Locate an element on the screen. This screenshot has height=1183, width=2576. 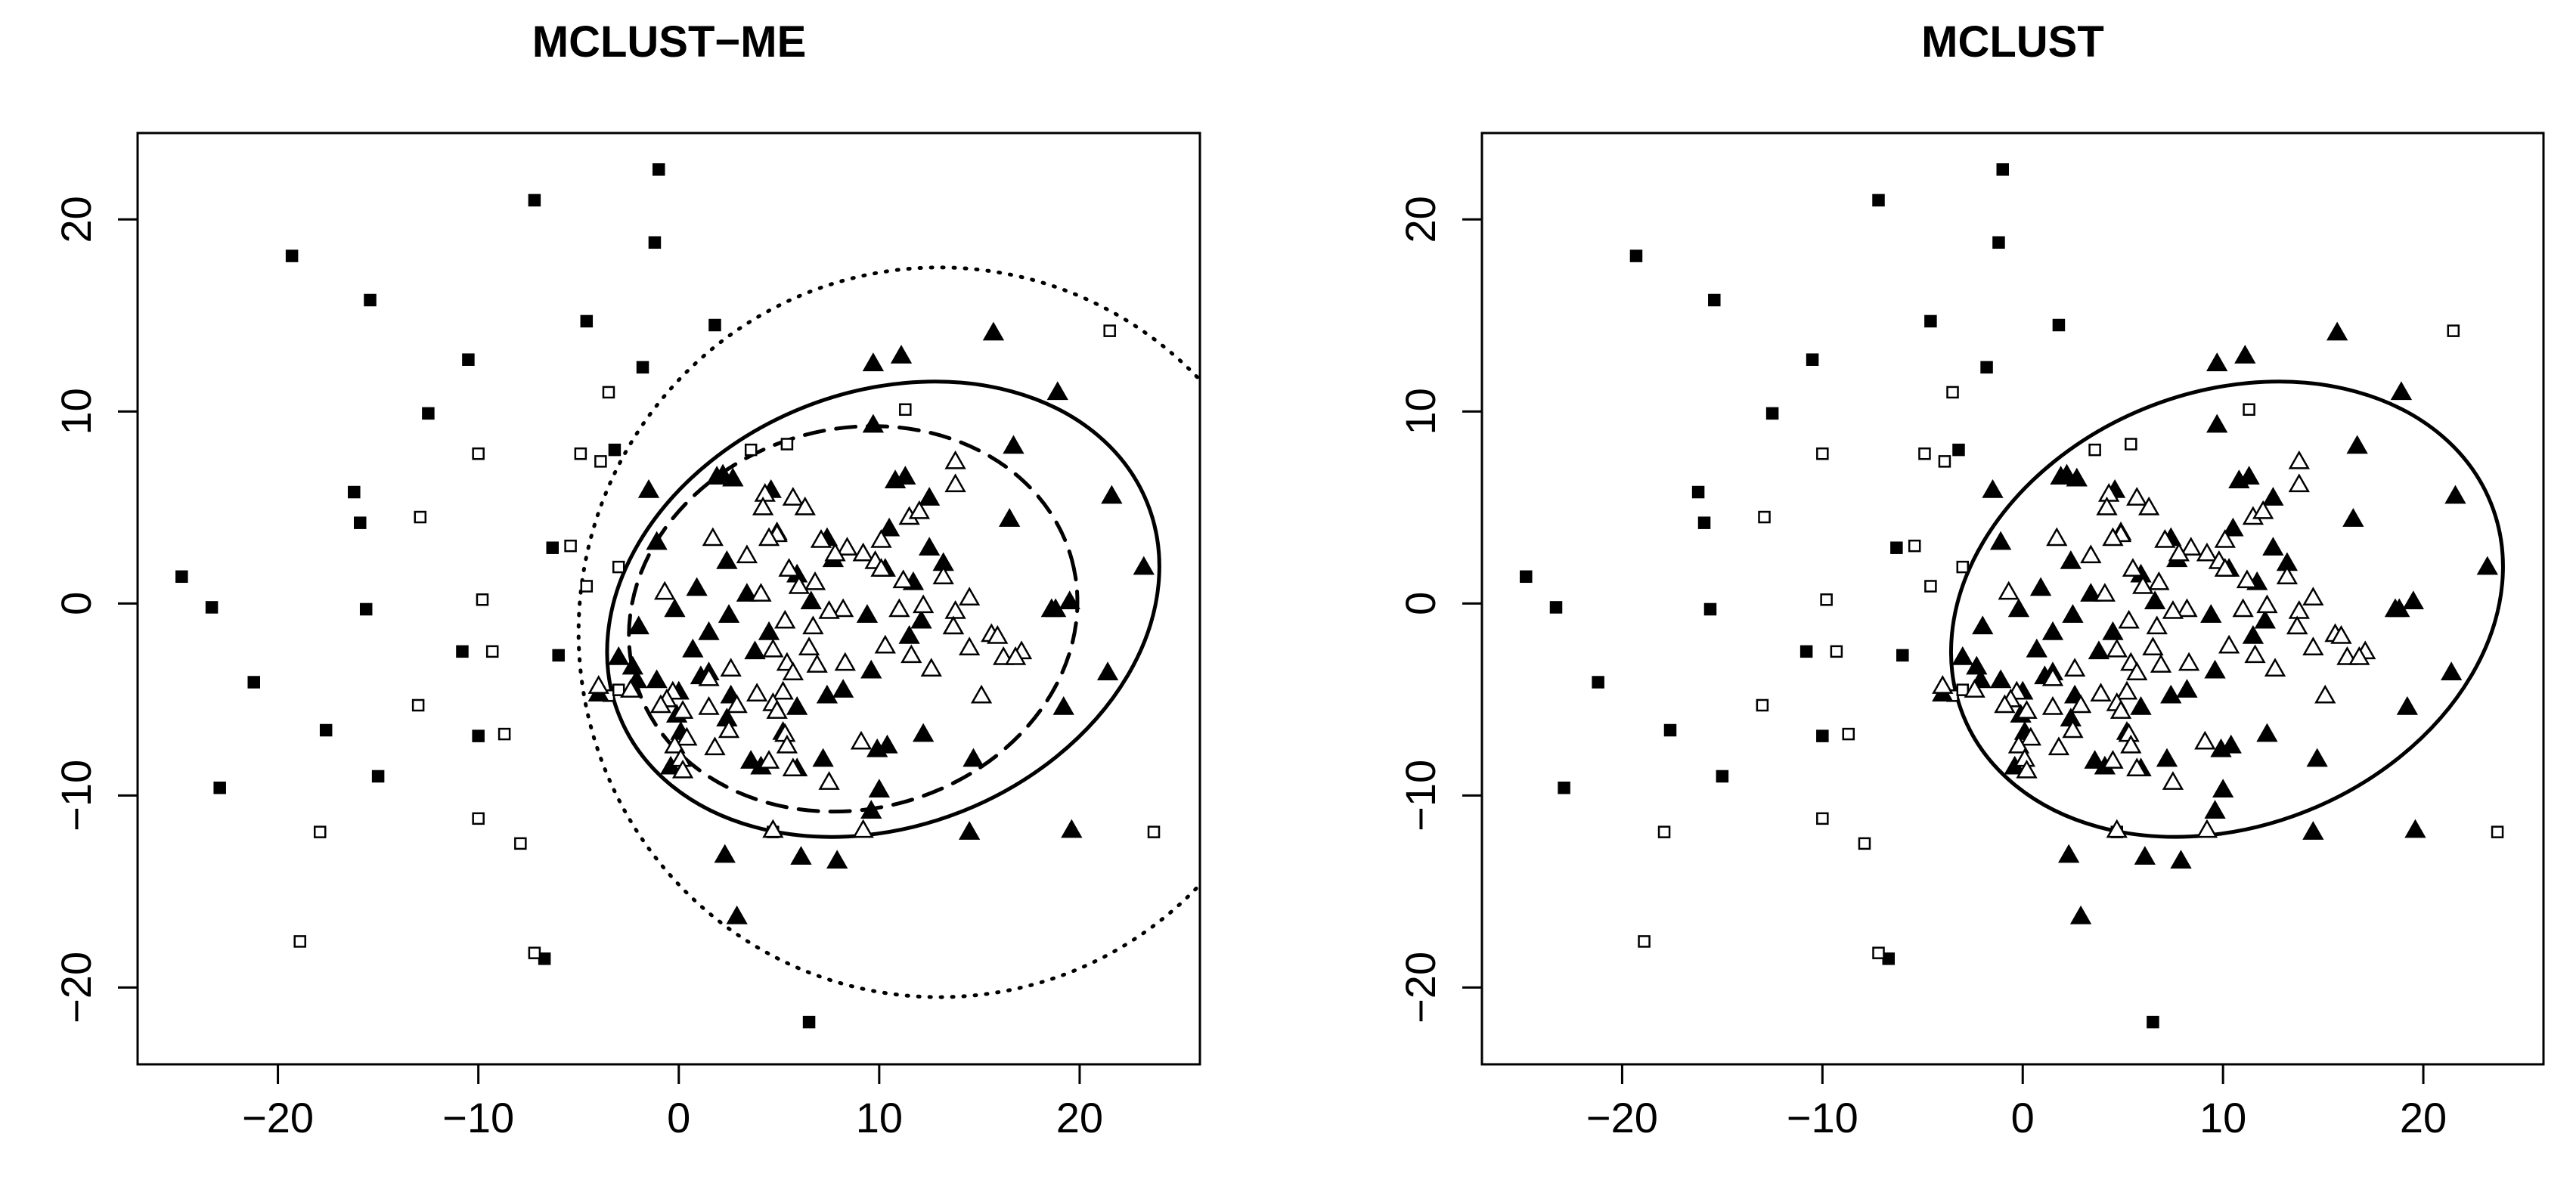
solid-contour is located at coordinates (2226, 609).